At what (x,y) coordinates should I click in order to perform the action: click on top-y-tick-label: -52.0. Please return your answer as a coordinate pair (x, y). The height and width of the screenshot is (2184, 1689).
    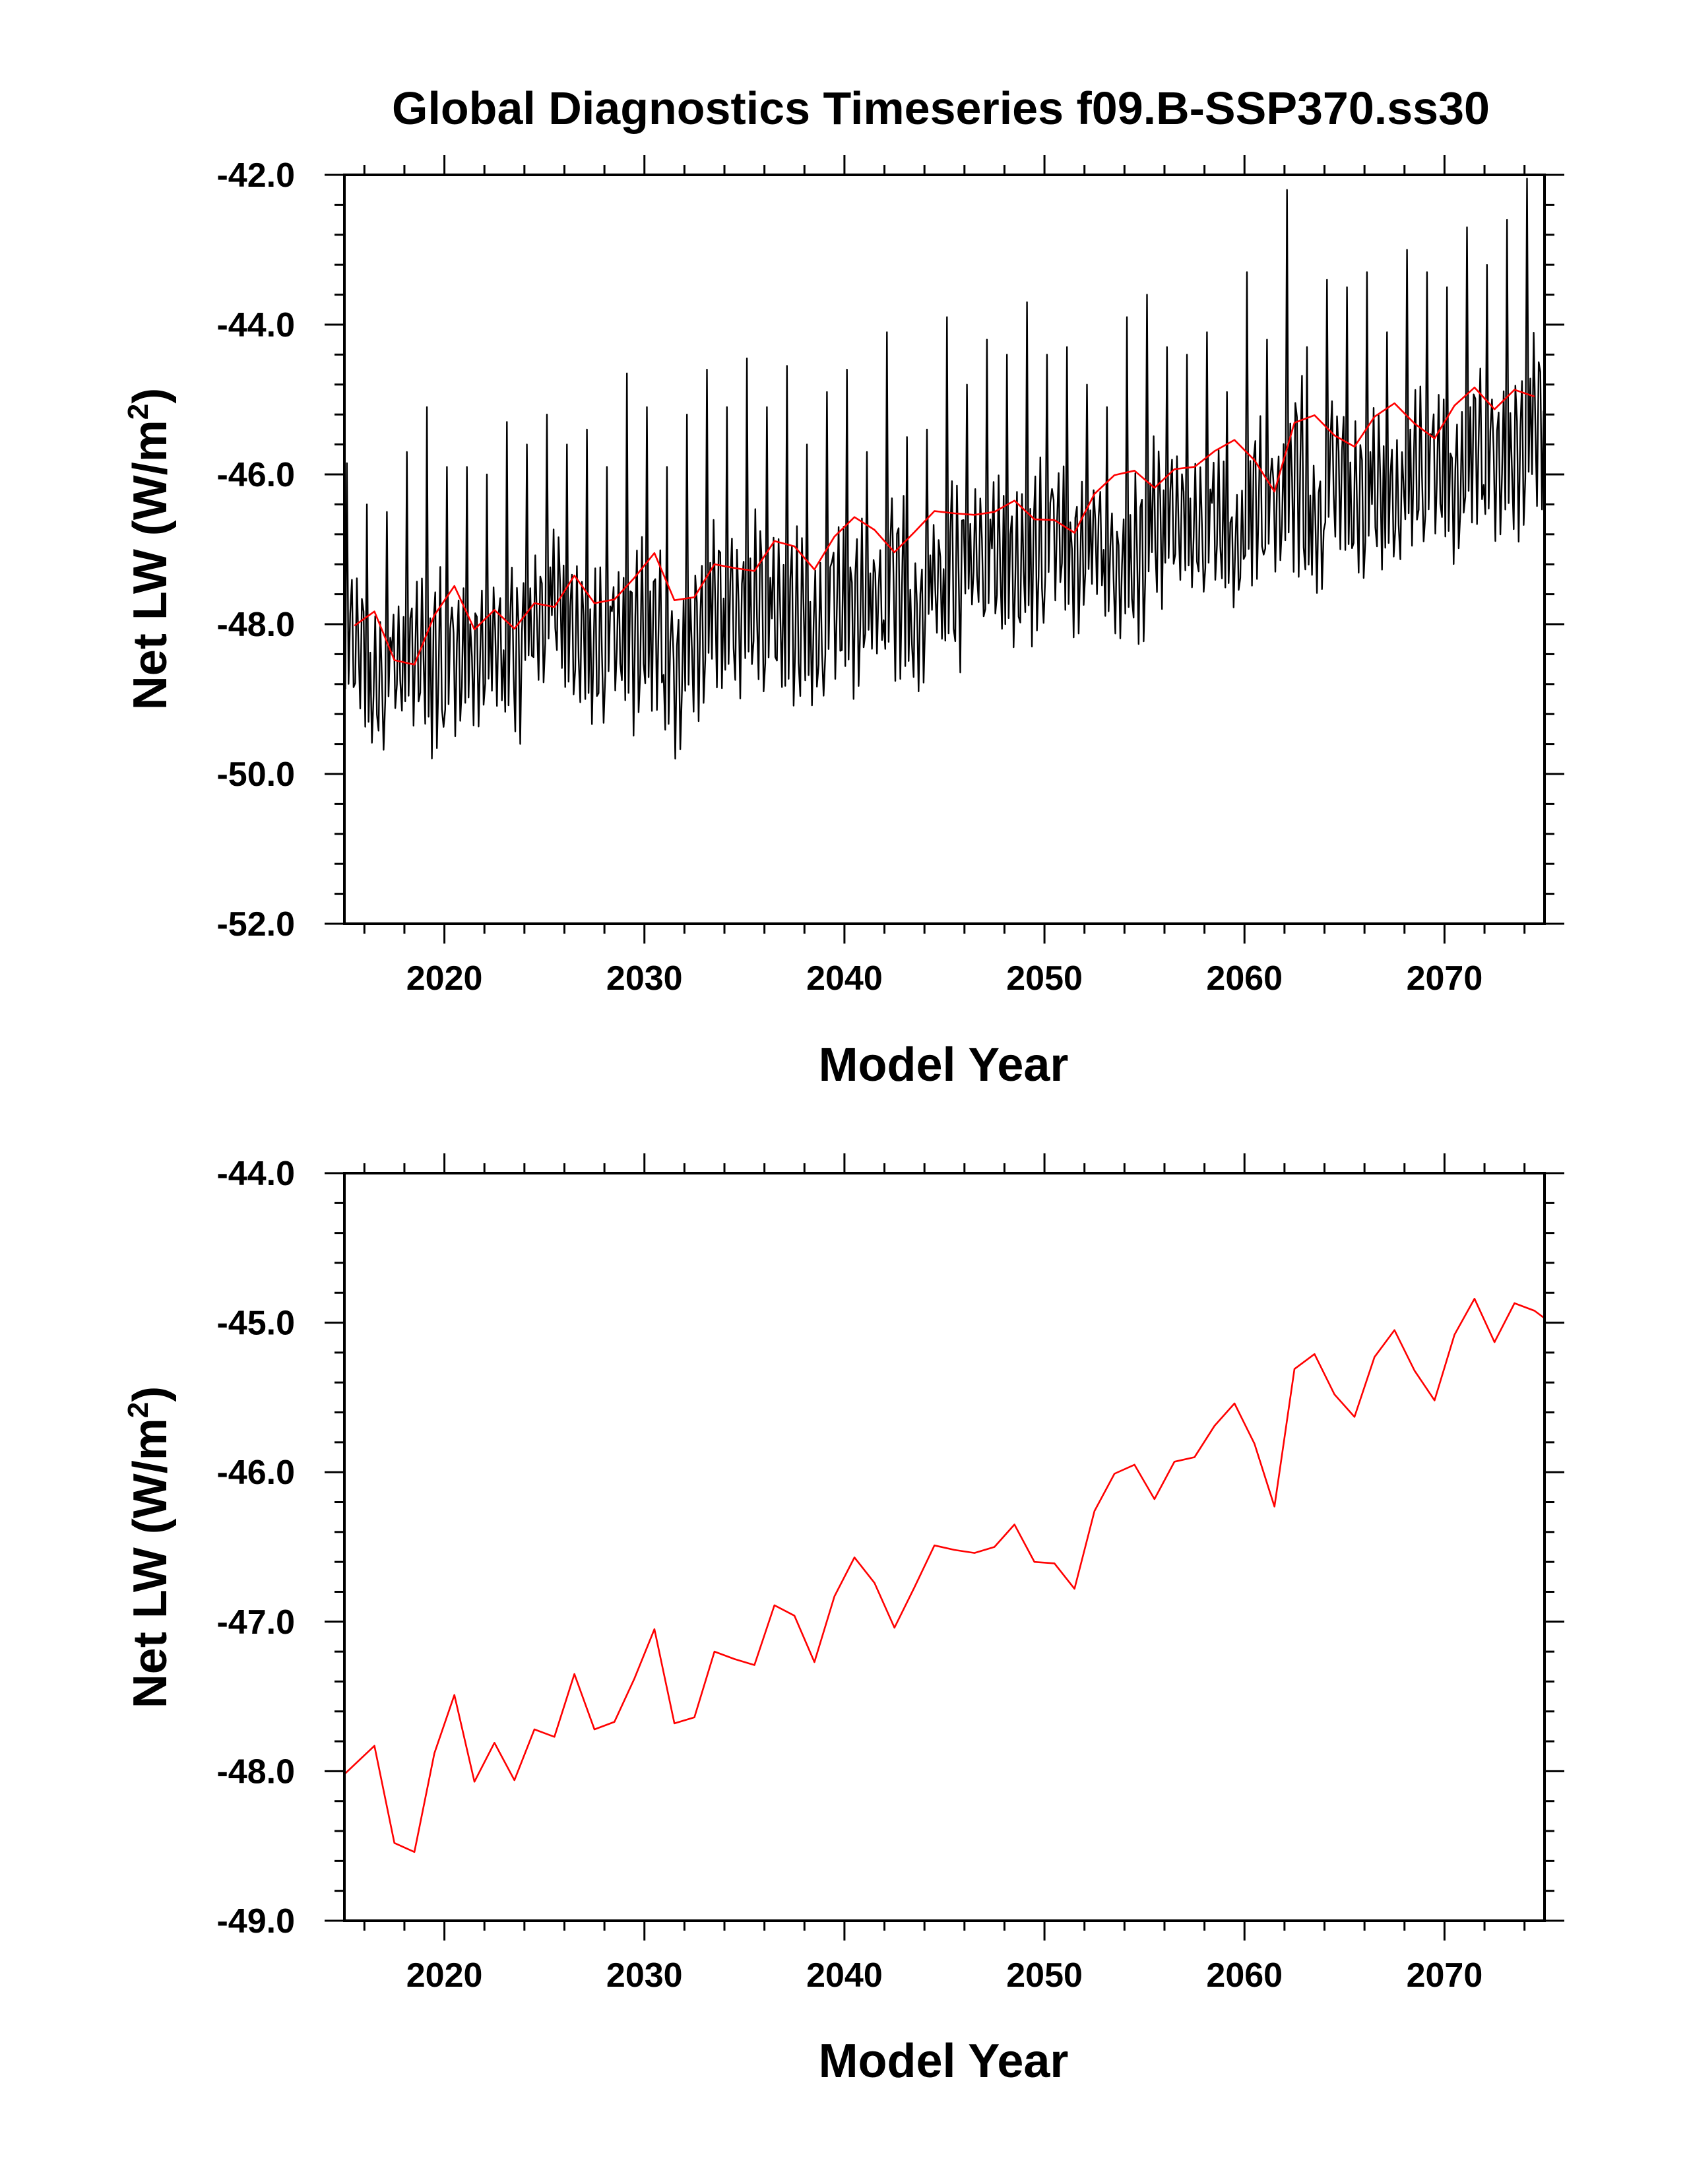
    Looking at the image, I should click on (255, 924).